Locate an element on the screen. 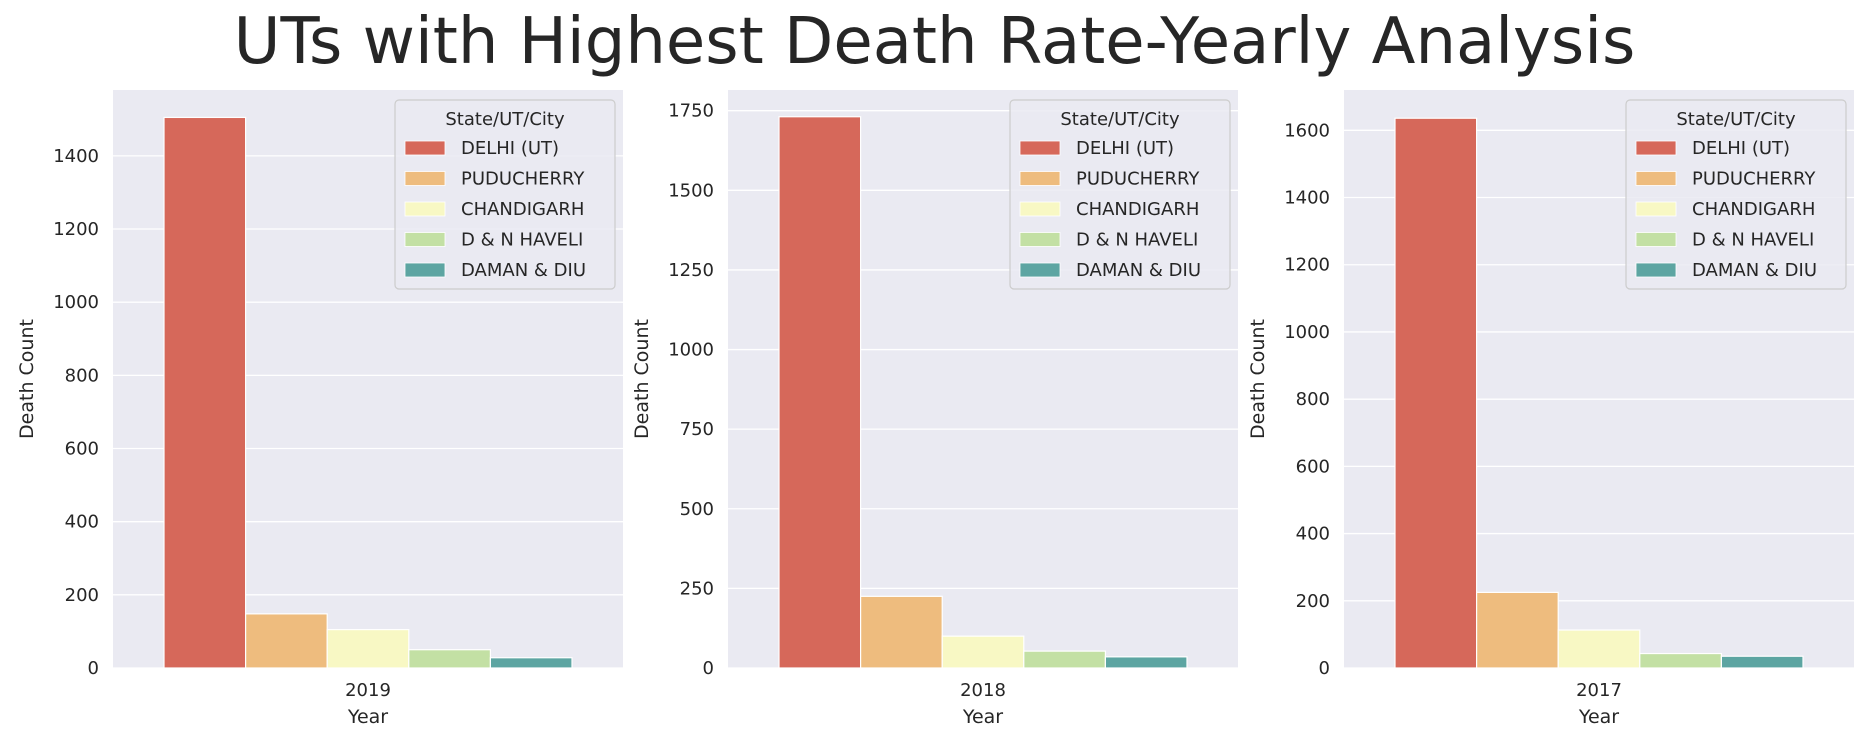 This screenshot has height=745, width=1869. x-tick-label: 2017 is located at coordinates (1599, 690).